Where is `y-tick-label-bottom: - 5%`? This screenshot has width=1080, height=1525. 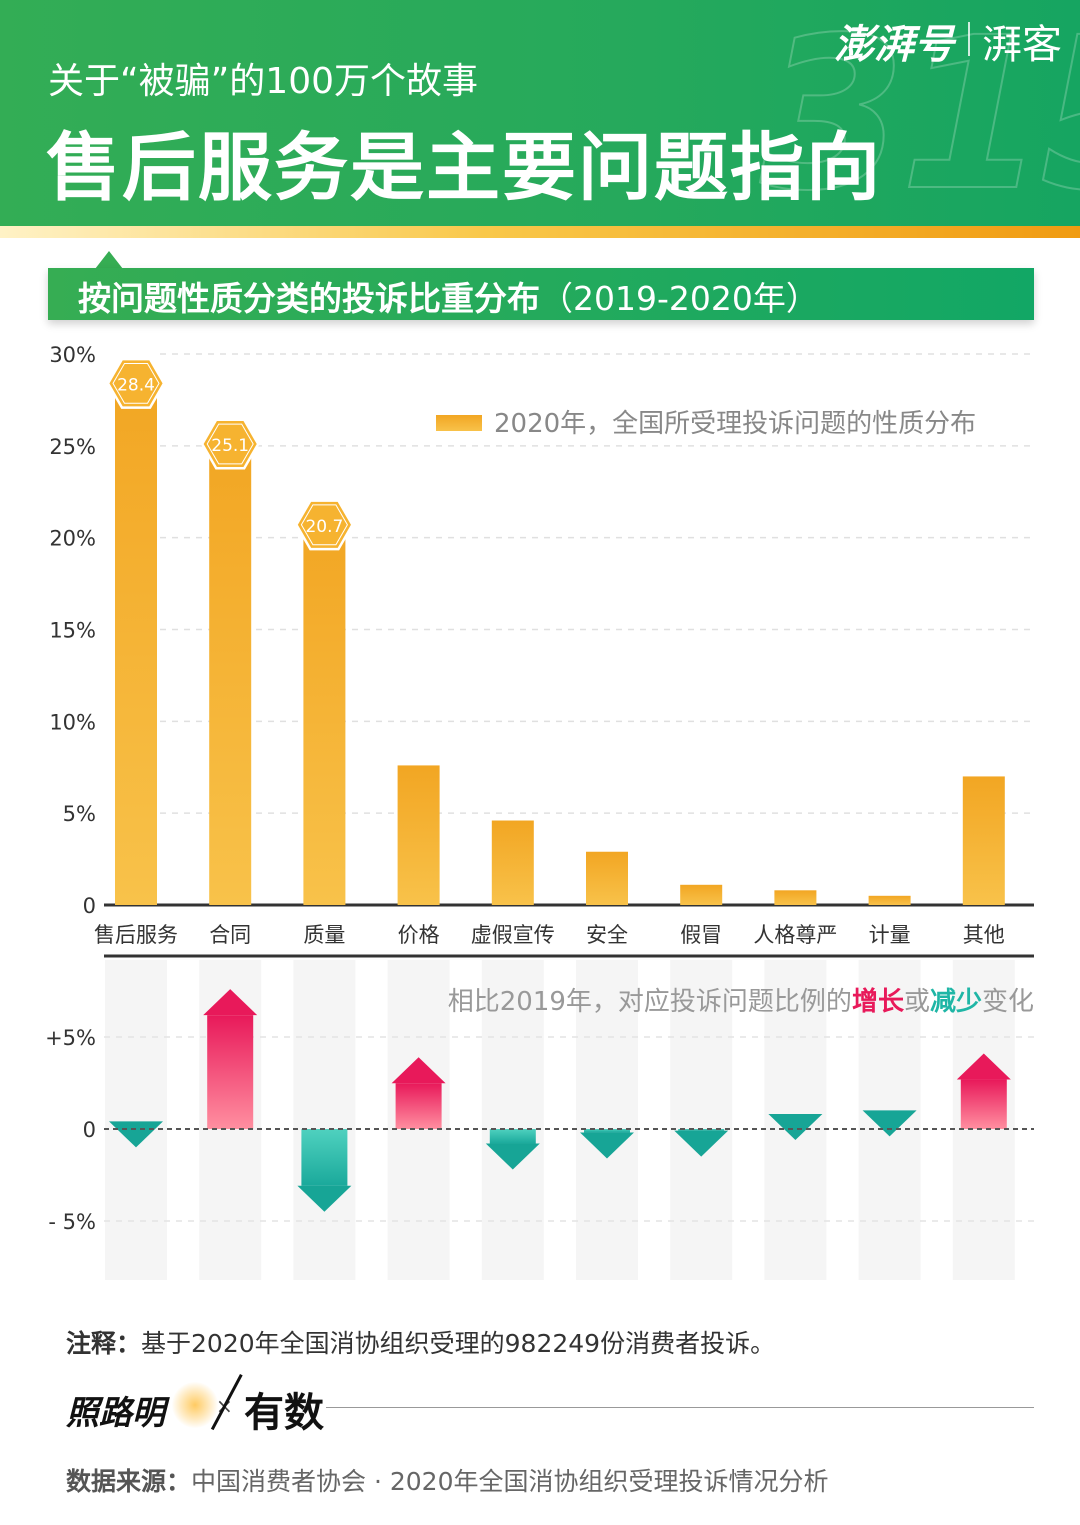
y-tick-label-bottom: - 5% is located at coordinates (72, 1222).